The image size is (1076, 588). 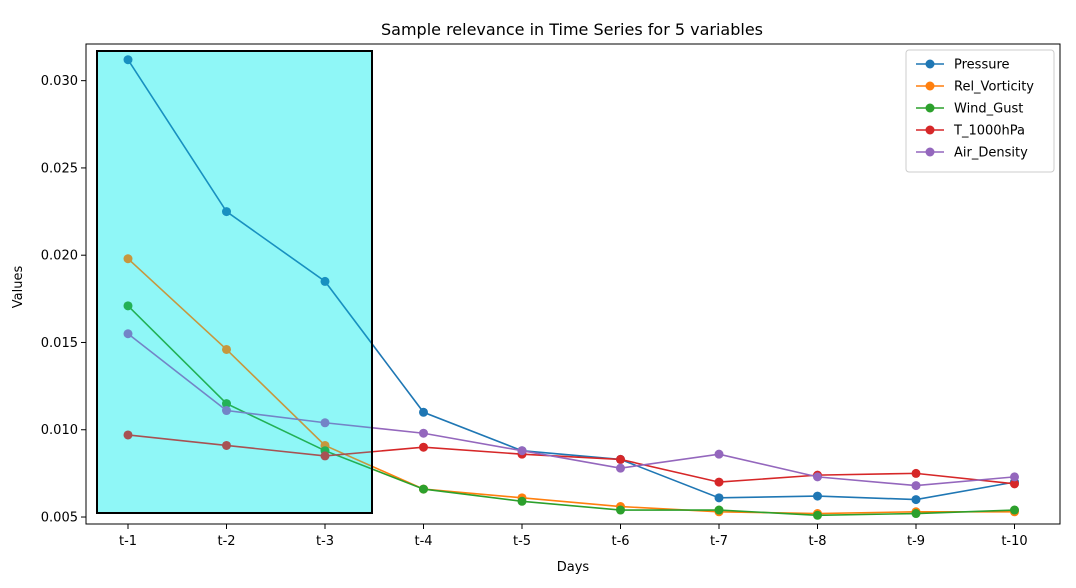 I want to click on legend-entry: T_1000hPa, so click(x=970, y=131).